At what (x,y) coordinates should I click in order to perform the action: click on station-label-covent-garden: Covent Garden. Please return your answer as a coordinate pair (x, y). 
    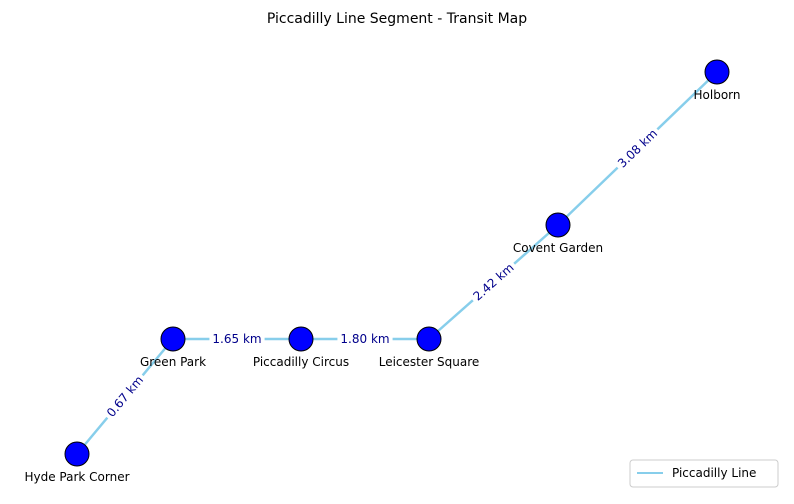
    Looking at the image, I should click on (558, 248).